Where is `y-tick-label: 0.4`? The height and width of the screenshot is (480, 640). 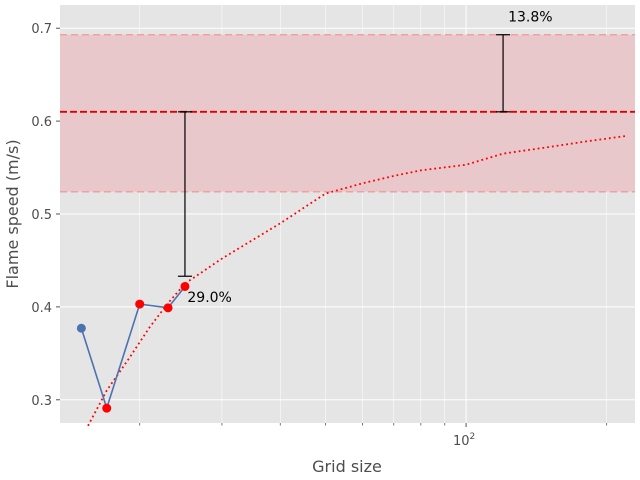
y-tick-label: 0.4 is located at coordinates (41, 308).